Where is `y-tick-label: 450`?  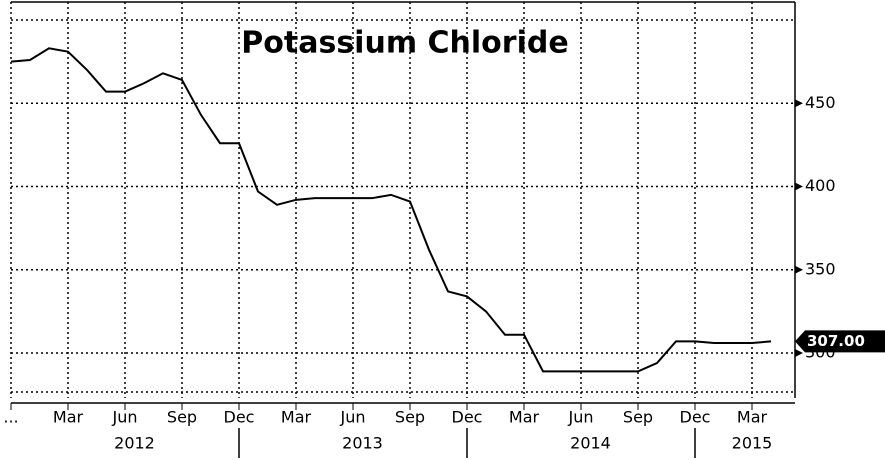
y-tick-label: 450 is located at coordinates (820, 102).